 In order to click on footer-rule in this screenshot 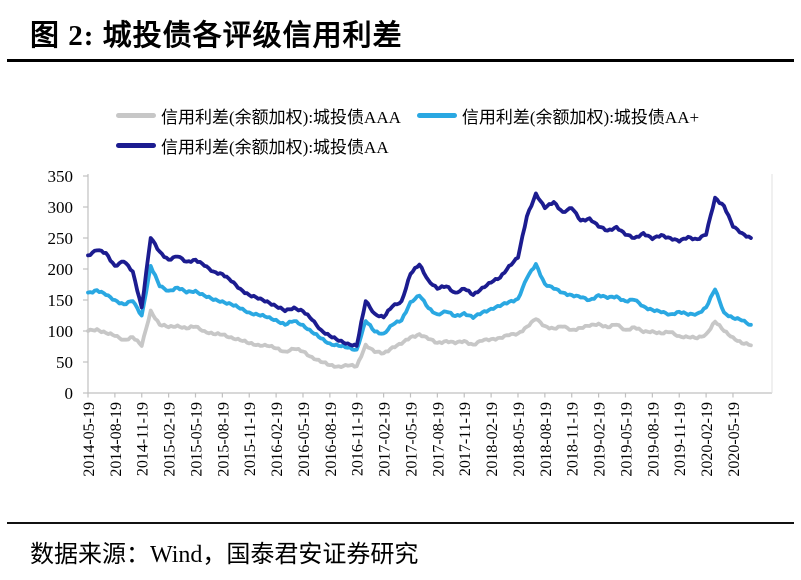, I will do `click(400, 523)`.